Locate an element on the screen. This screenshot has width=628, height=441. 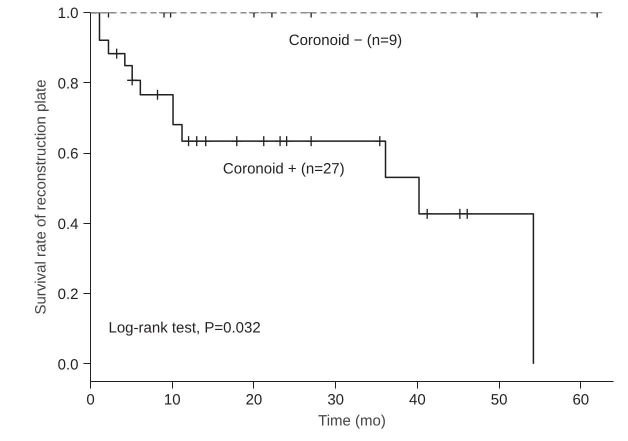
y-tick-label: 1.0 is located at coordinates (68, 13).